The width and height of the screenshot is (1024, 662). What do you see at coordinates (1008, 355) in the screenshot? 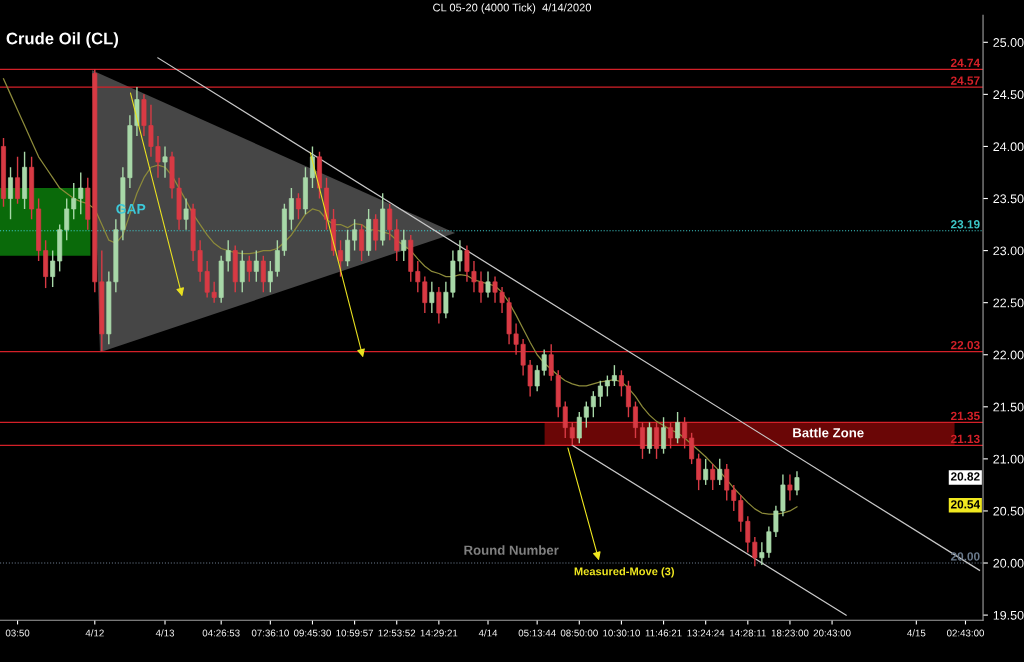
I see `y-tick-label: 22.00` at bounding box center [1008, 355].